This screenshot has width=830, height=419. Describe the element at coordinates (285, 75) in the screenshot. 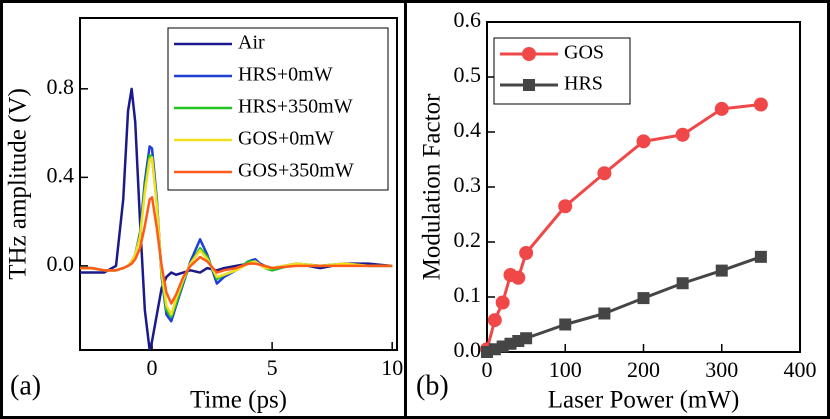

I see `legend-label: HRS+0mW` at that location.